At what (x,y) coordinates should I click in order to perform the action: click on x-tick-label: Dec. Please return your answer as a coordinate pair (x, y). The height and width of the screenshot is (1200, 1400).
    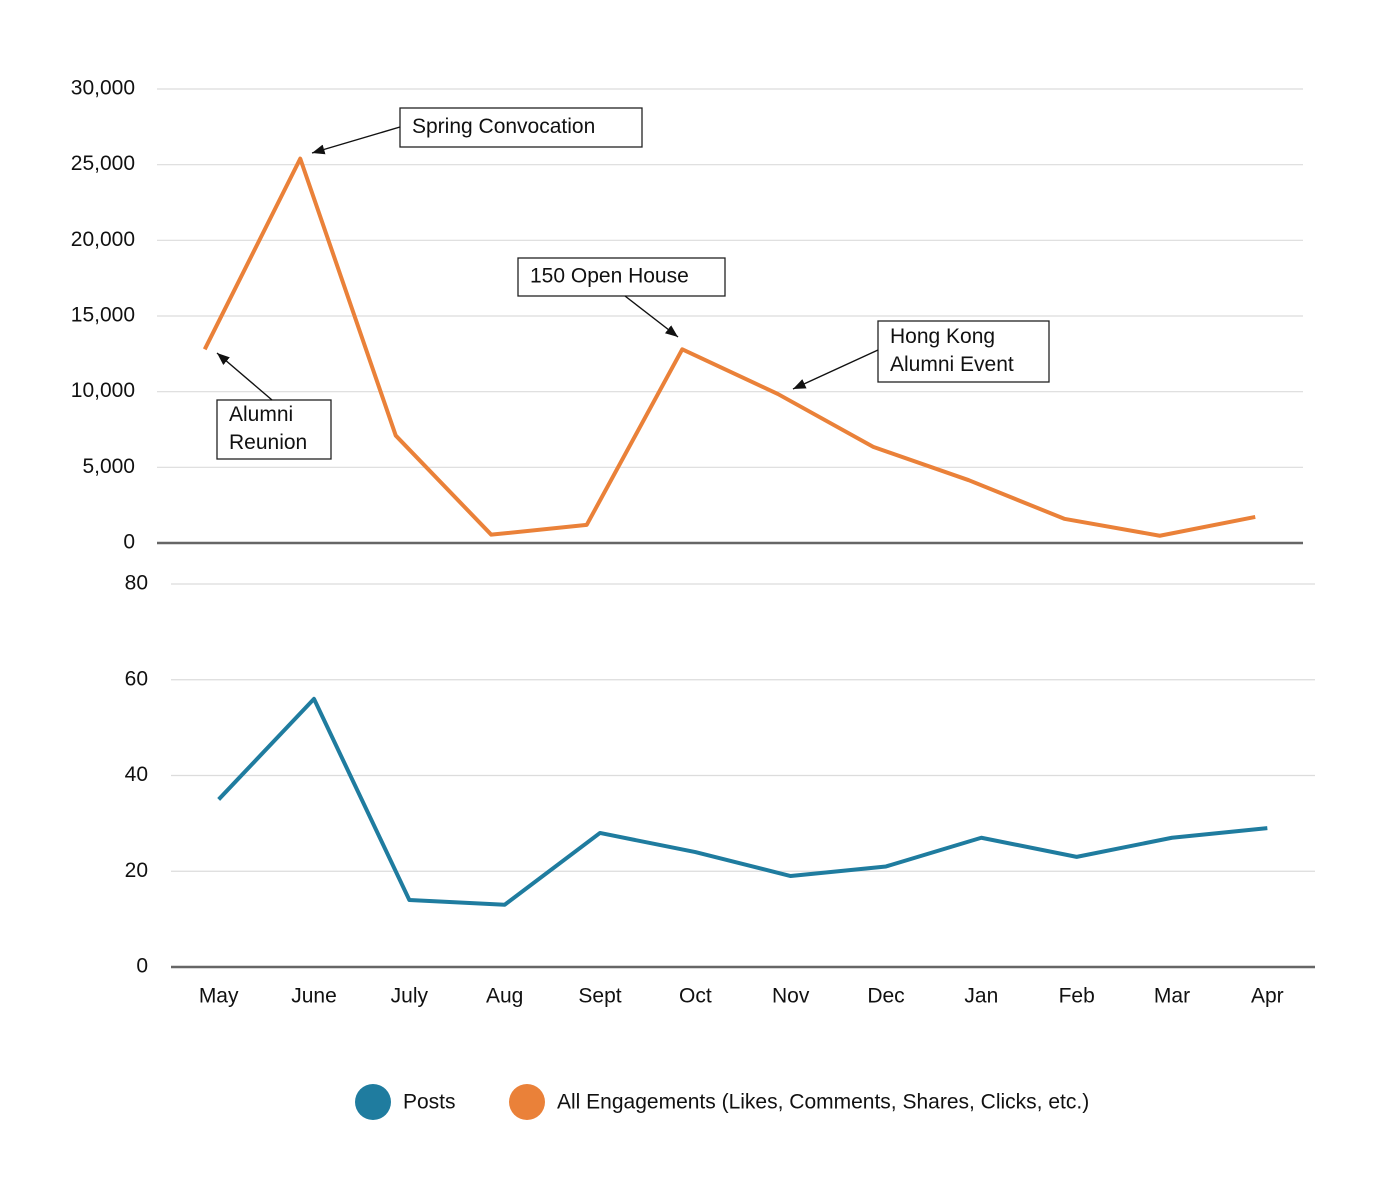
    Looking at the image, I should click on (885, 996).